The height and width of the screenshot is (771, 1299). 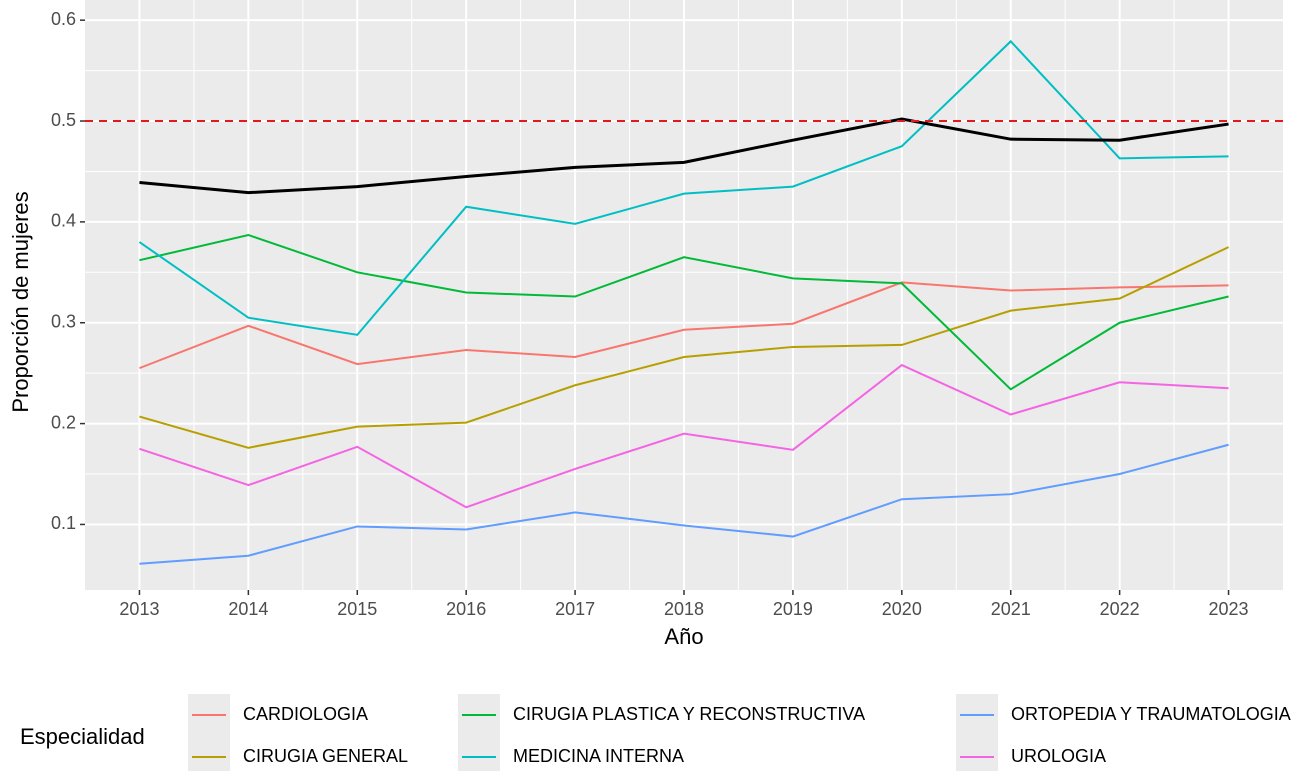 What do you see at coordinates (20, 301) in the screenshot?
I see `y-axis-label: Proporción de mujeres` at bounding box center [20, 301].